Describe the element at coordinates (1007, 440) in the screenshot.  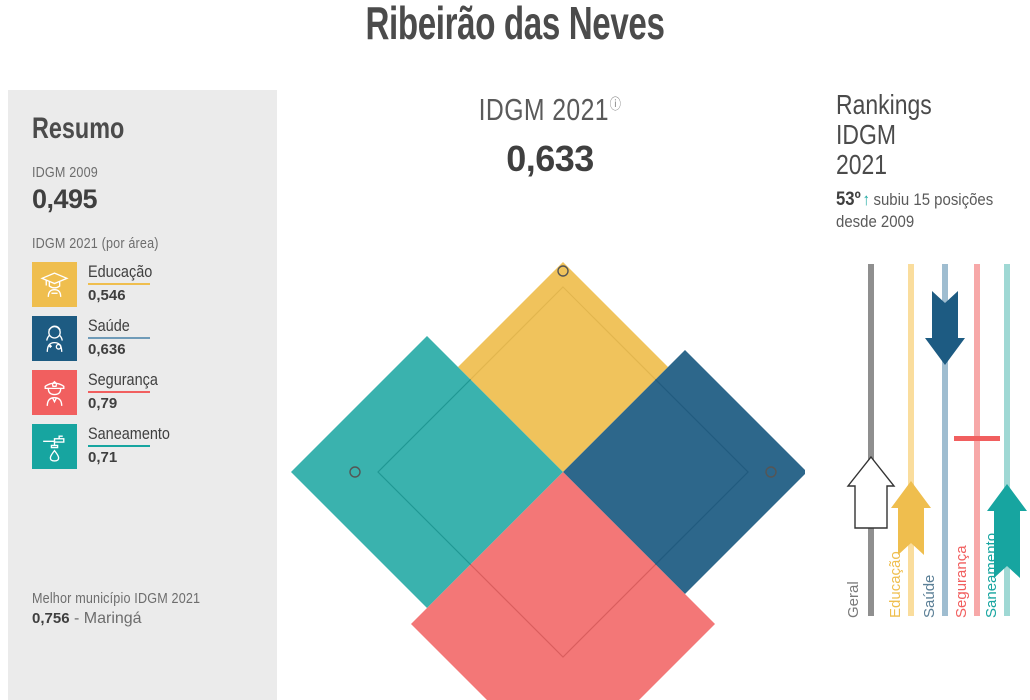
I see `rank-track-saneamento` at that location.